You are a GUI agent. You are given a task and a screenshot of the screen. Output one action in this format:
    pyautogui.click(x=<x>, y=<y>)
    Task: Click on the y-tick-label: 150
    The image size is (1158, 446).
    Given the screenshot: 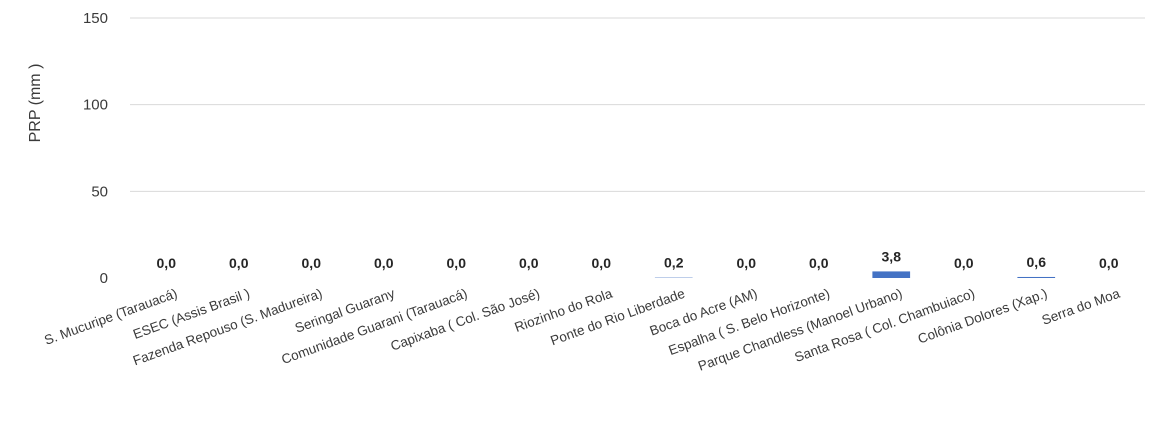 What is the action you would take?
    pyautogui.click(x=95, y=18)
    